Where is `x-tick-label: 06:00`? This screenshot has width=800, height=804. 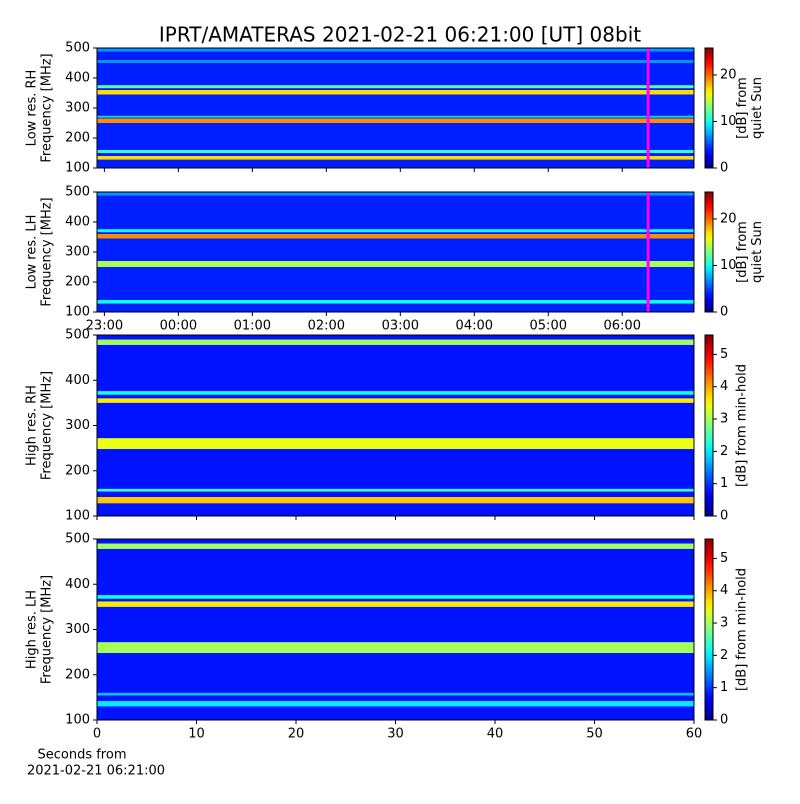
x-tick-label: 06:00 is located at coordinates (622, 326).